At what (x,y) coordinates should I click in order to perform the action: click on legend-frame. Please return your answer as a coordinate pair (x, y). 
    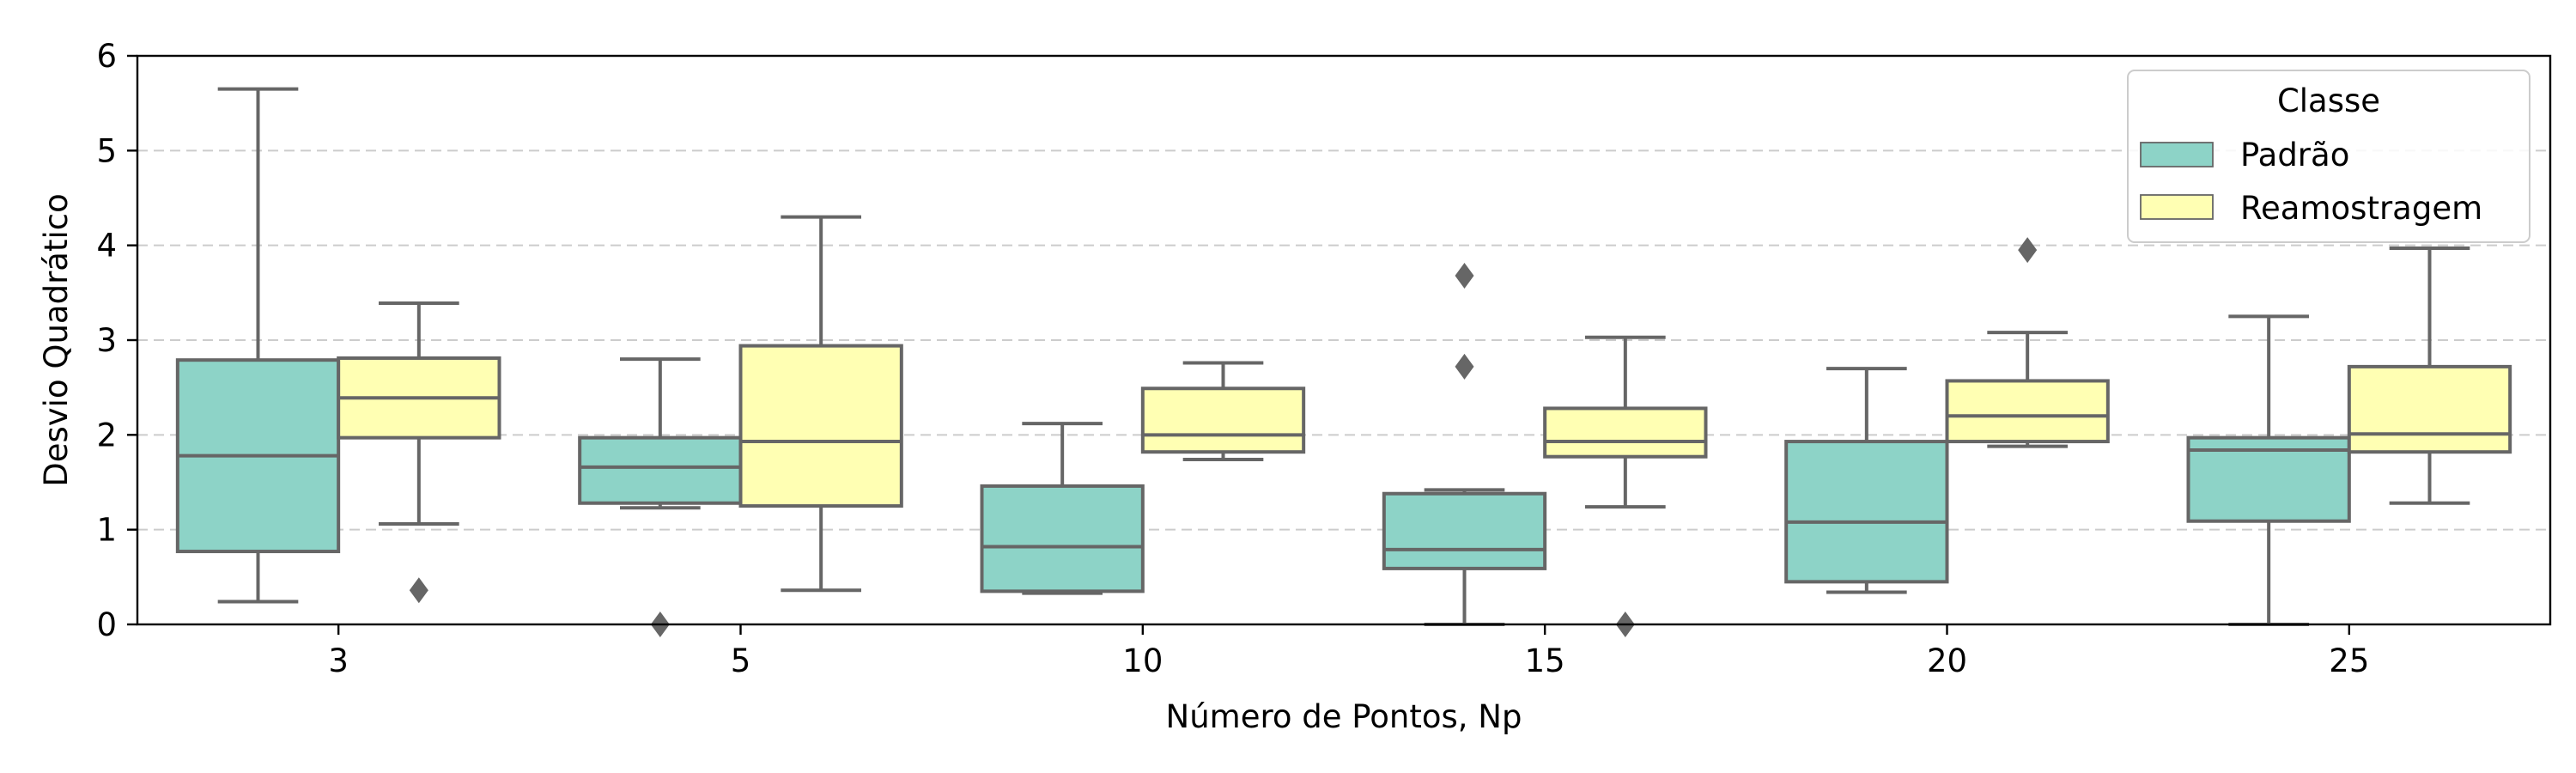
    Looking at the image, I should click on (2328, 156).